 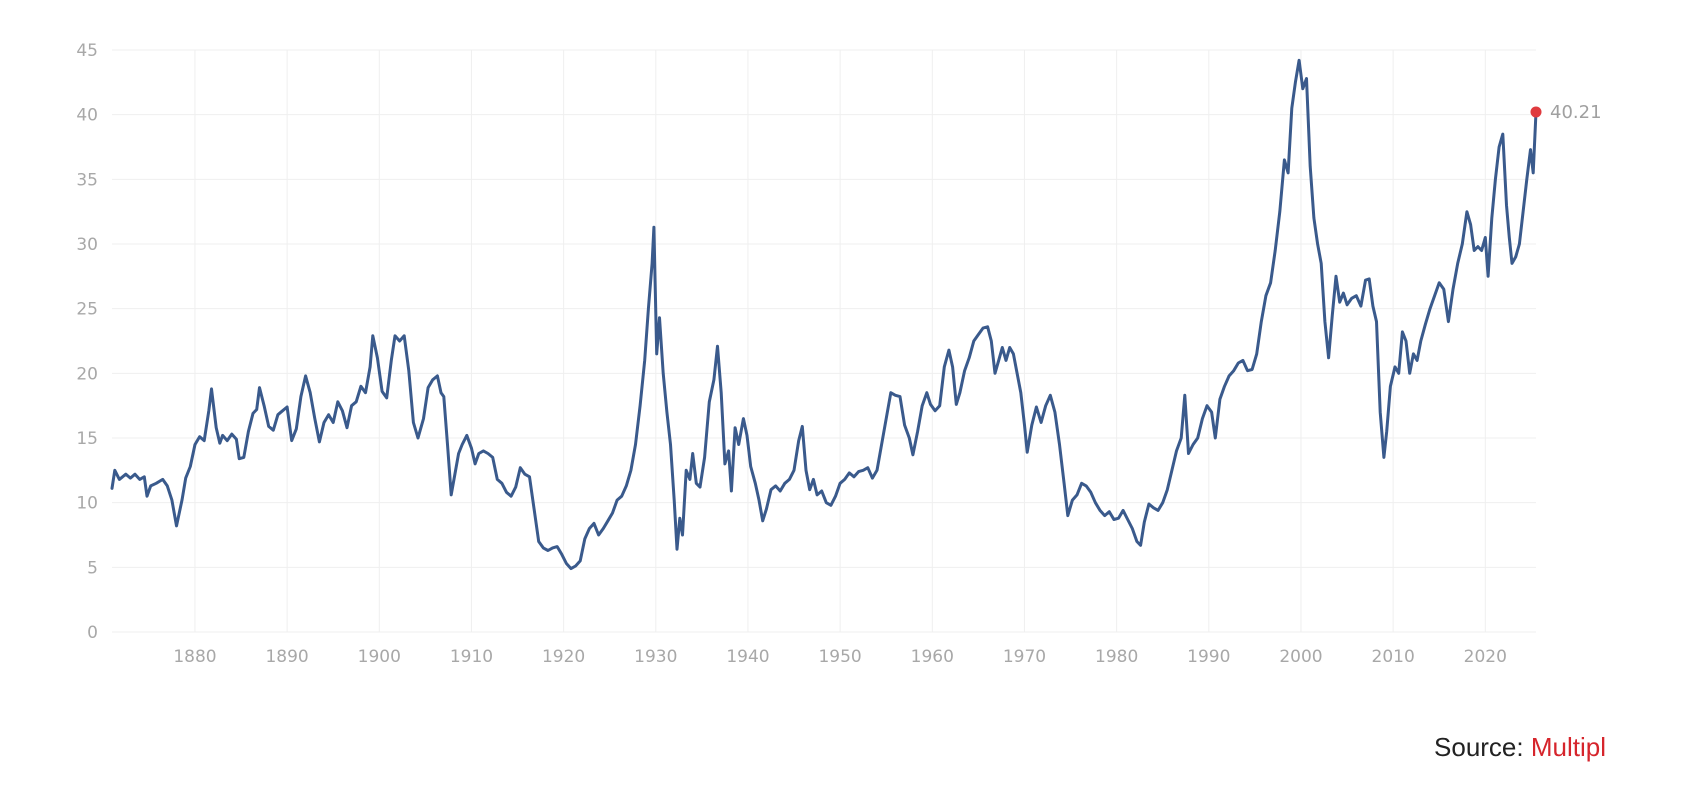 I want to click on source-note: Source: Multipl, so click(x=1520, y=747).